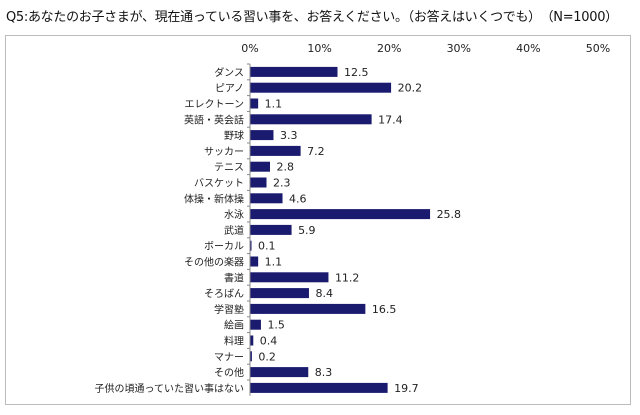  What do you see at coordinates (276, 325) in the screenshot?
I see `data-label: 1.5` at bounding box center [276, 325].